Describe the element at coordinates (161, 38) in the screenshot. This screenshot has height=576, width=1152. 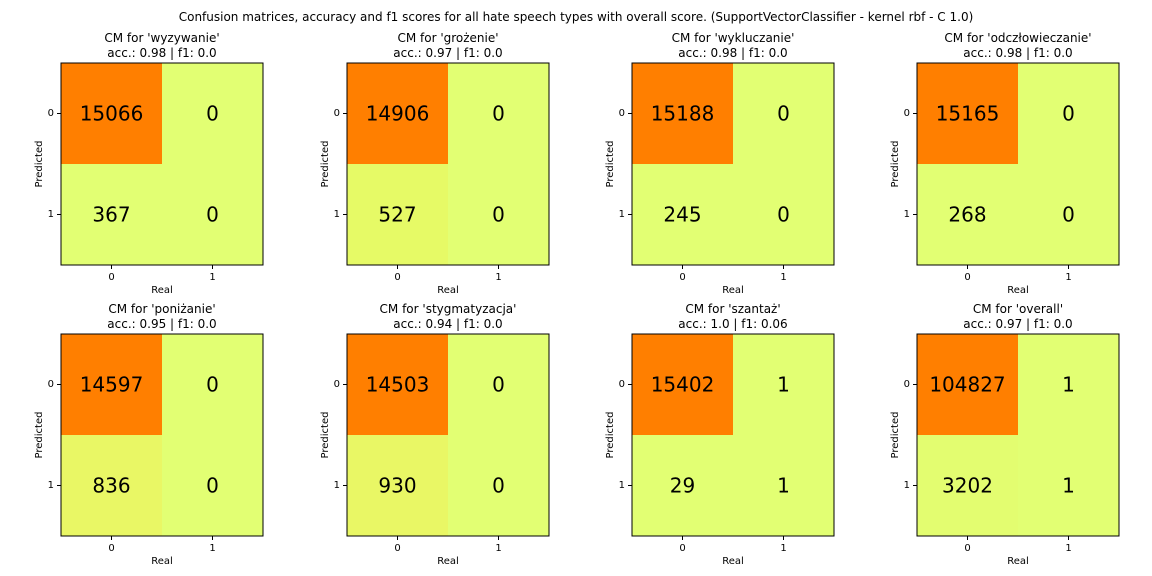
I see `panel-title: CM for 'wyzywanie'` at that location.